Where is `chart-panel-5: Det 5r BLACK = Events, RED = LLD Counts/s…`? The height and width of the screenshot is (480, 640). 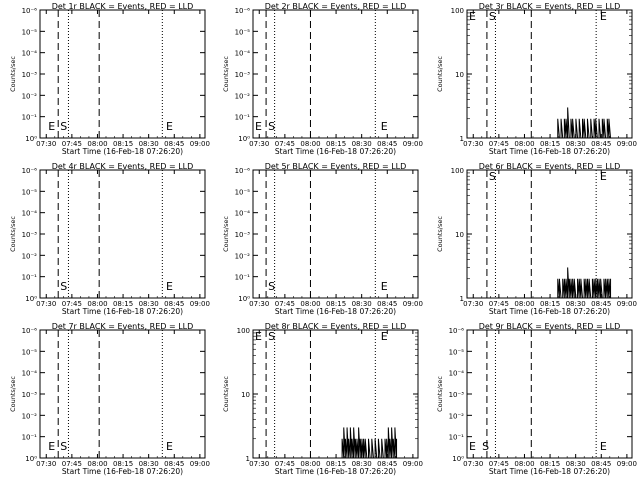
chart-panel-5: Det 5r BLACK = Events, RED = LLD Counts/s… is located at coordinates (322, 239).